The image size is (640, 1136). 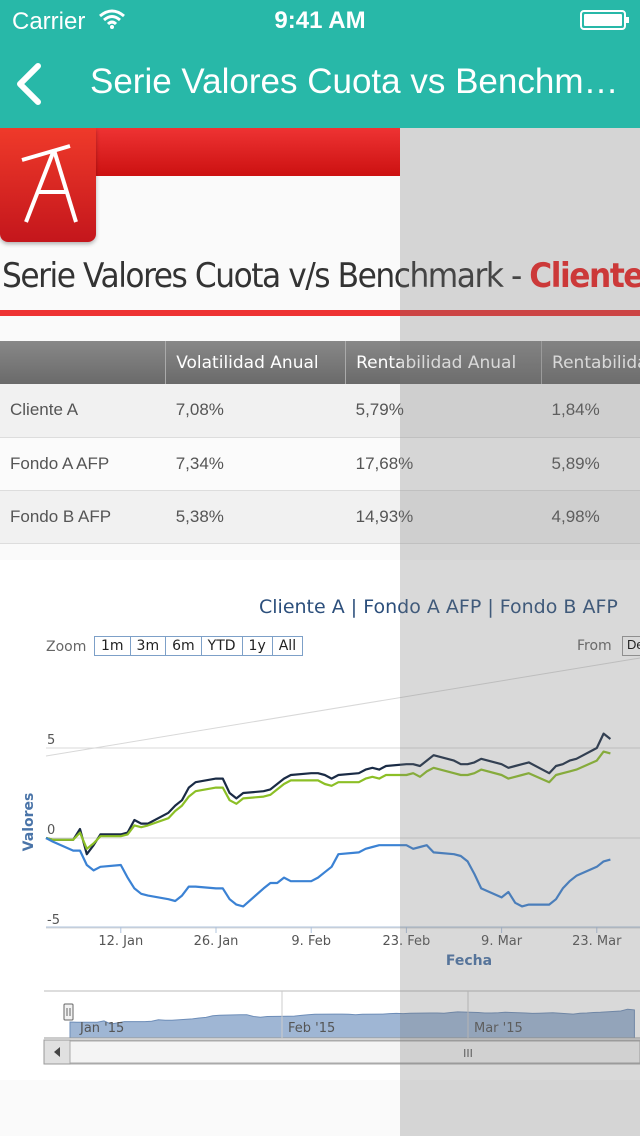 What do you see at coordinates (101, 1028) in the screenshot?
I see `navigator-month-label: Jan '15` at bounding box center [101, 1028].